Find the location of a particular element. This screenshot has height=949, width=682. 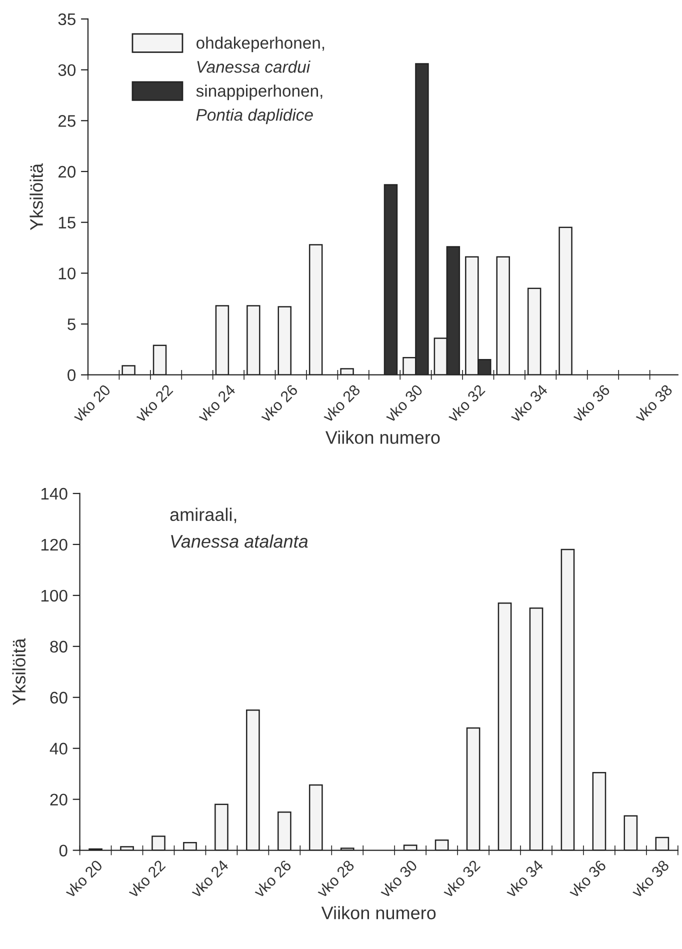

y-tick-label: 40 is located at coordinates (59, 748).